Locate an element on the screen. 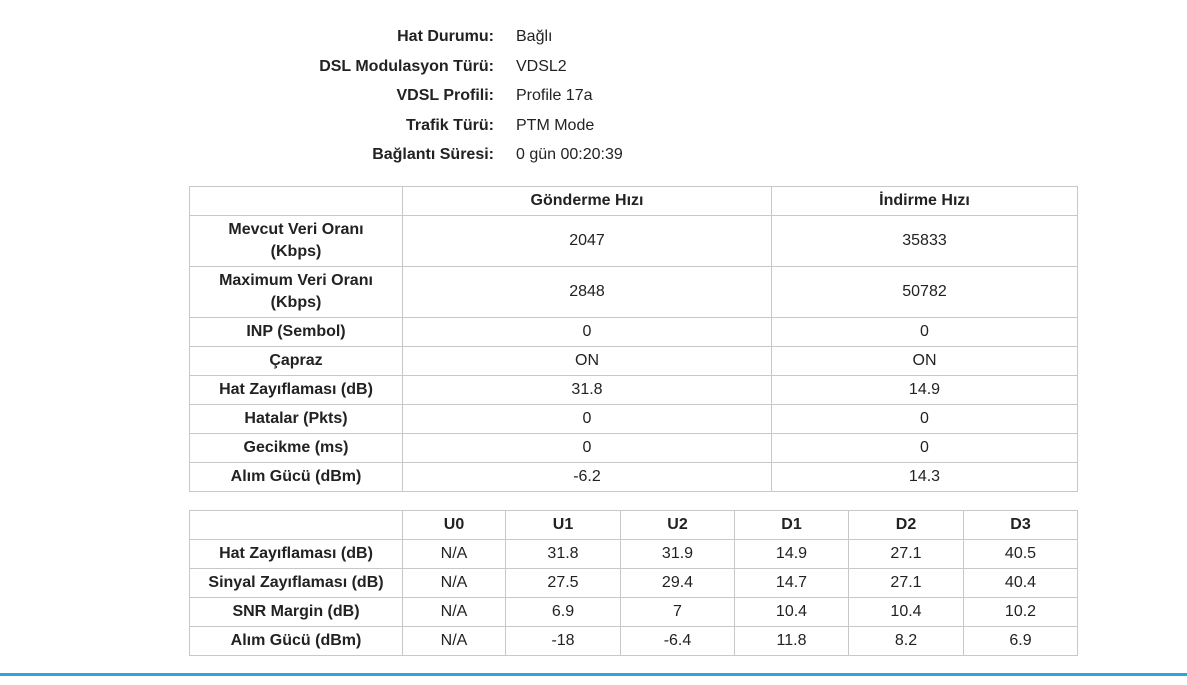 This screenshot has width=1187, height=685. traffic-type-row: Trafik Türü: PTM Mode is located at coordinates (593, 126).